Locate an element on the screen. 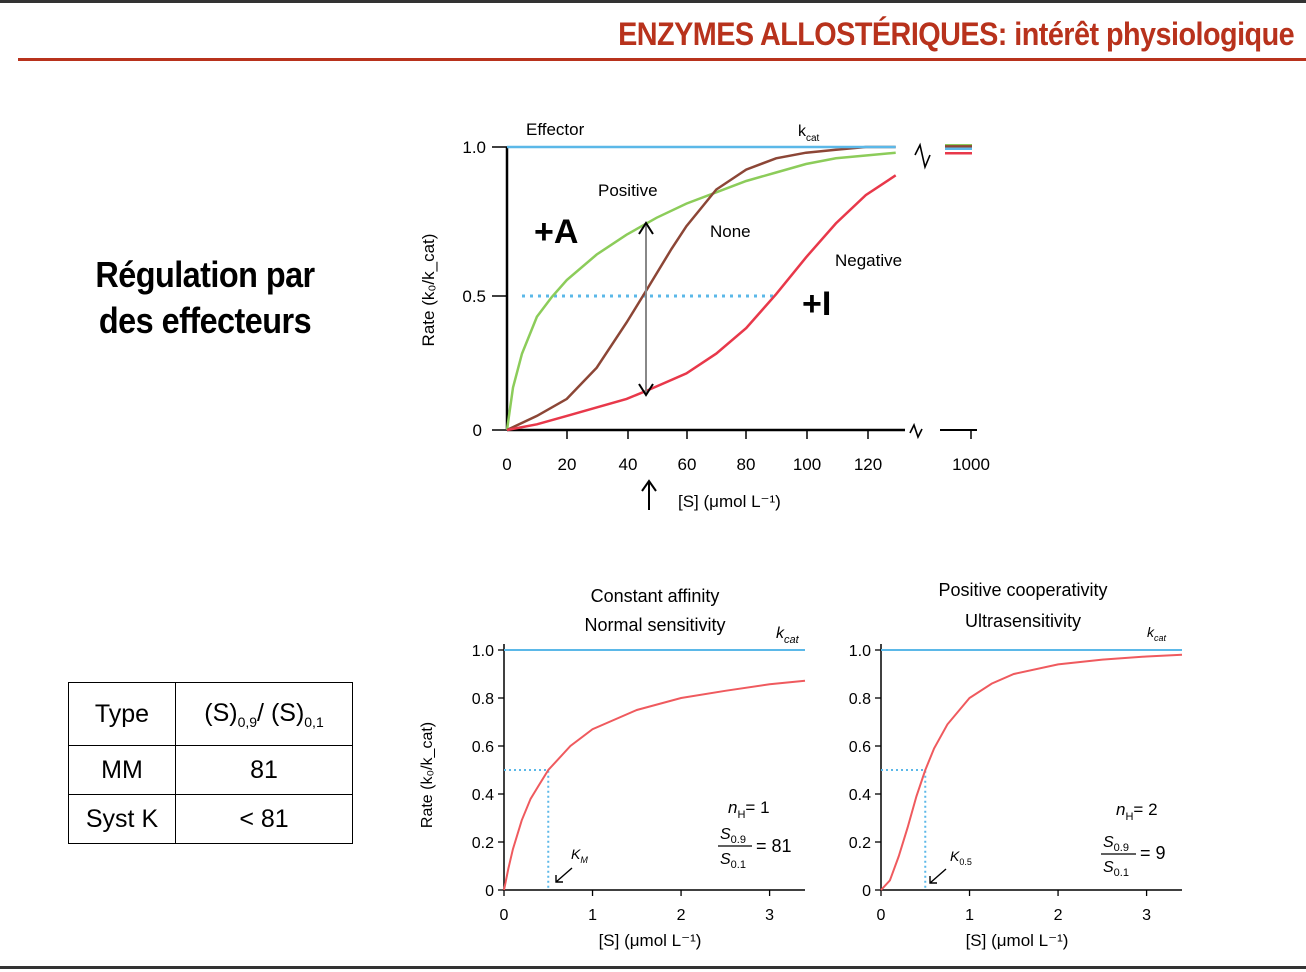 This screenshot has width=1306, height=972. substrate-arrow-icon is located at coordinates (649, 494).